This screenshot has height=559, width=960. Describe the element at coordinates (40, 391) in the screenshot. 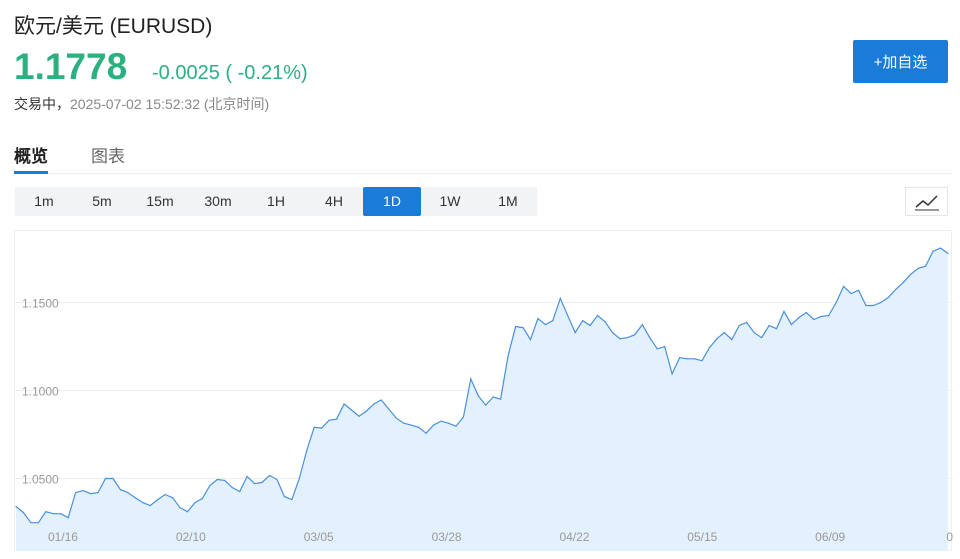

I see `y-tick-label: 1.1000` at that location.